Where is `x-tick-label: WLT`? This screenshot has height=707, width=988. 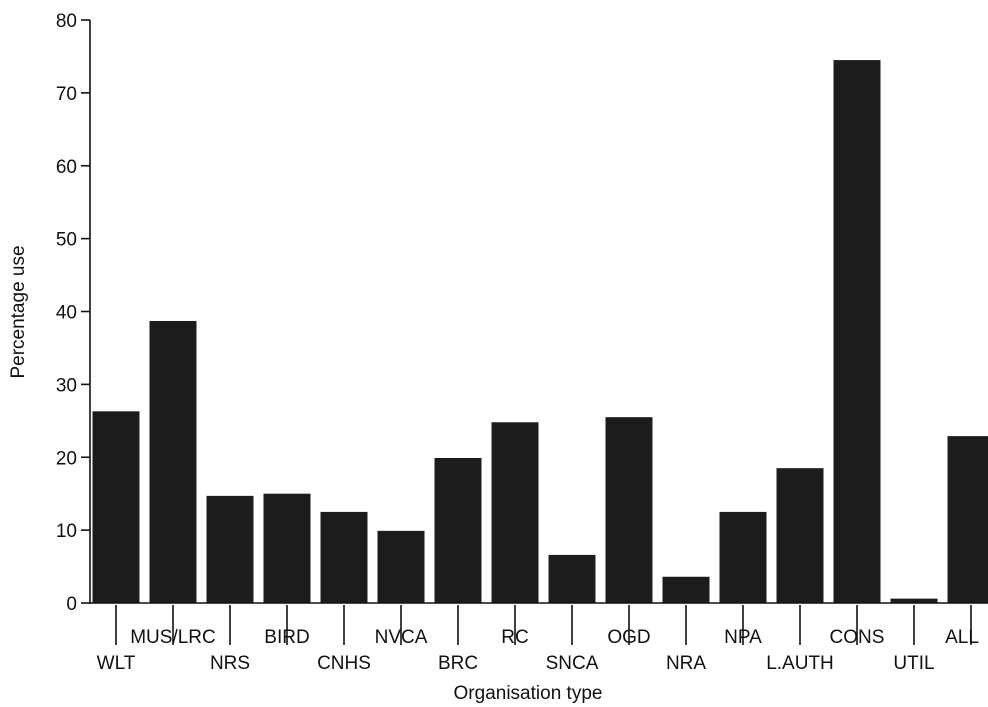
x-tick-label: WLT is located at coordinates (116, 663).